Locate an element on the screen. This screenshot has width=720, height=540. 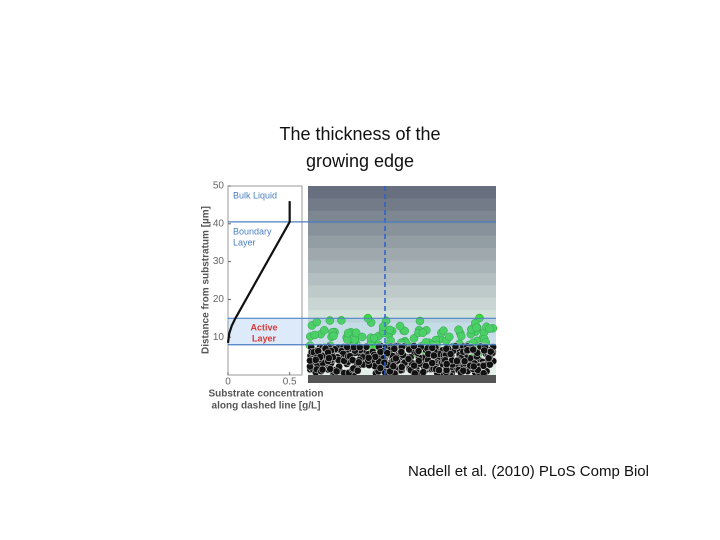
citation: Nadell et al. (2010) PLoS Comp Biol is located at coordinates (528, 471).